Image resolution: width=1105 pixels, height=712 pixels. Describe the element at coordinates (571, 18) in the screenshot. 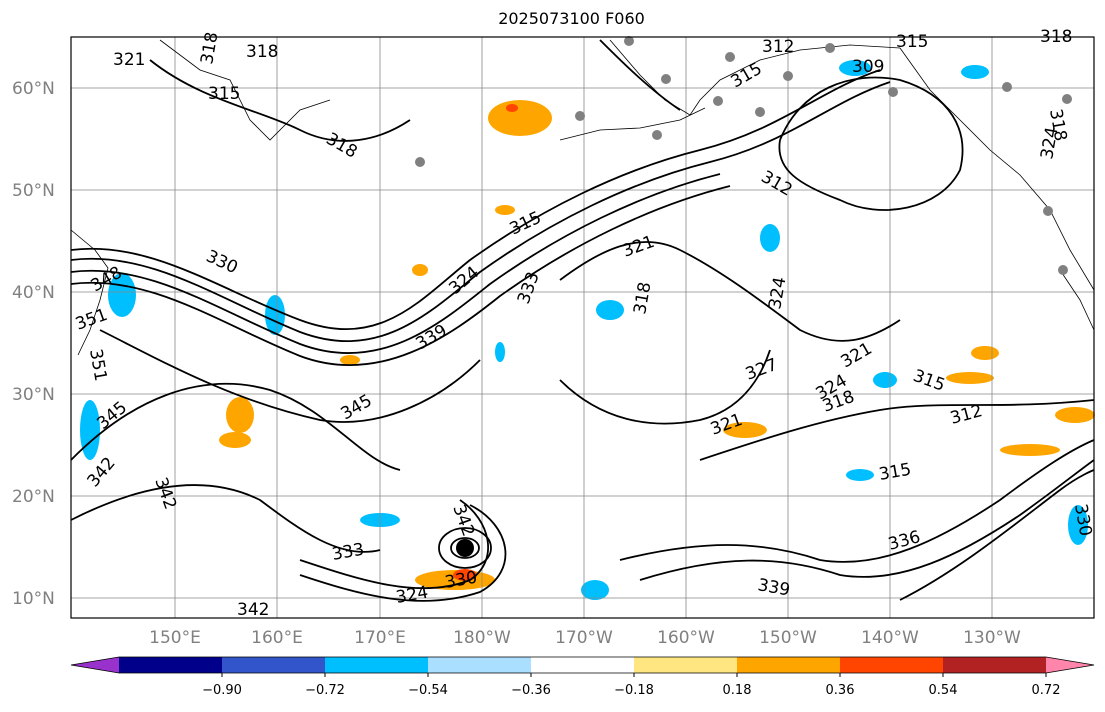

I see `map-title: 2025073100 F060` at that location.